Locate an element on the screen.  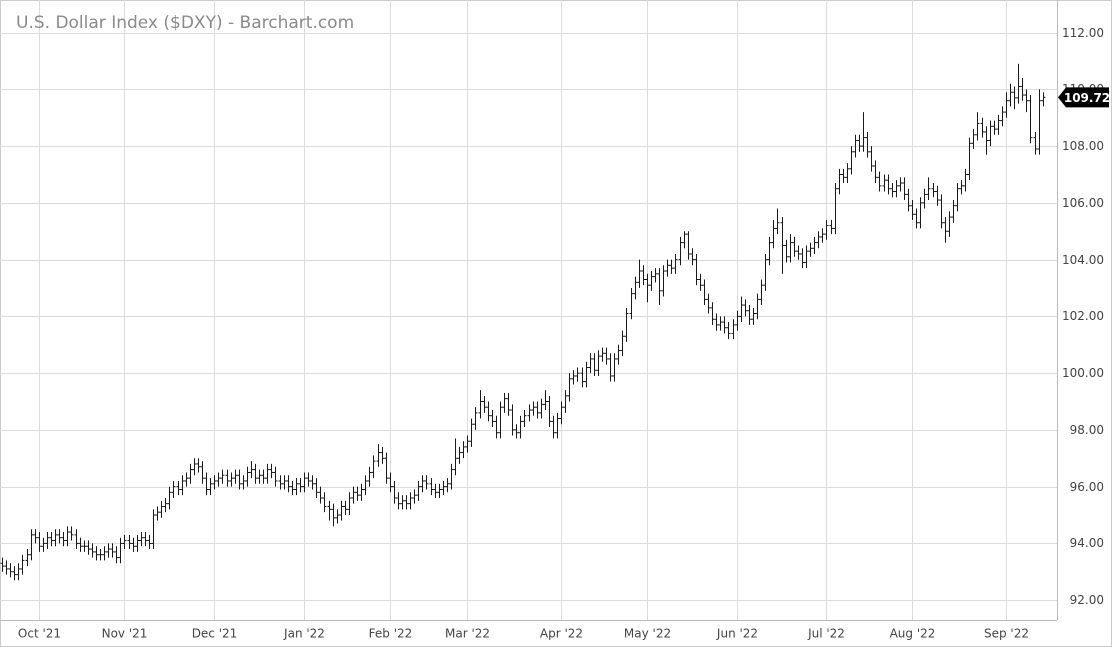
x-tick-label: Mar '22 is located at coordinates (467, 634).